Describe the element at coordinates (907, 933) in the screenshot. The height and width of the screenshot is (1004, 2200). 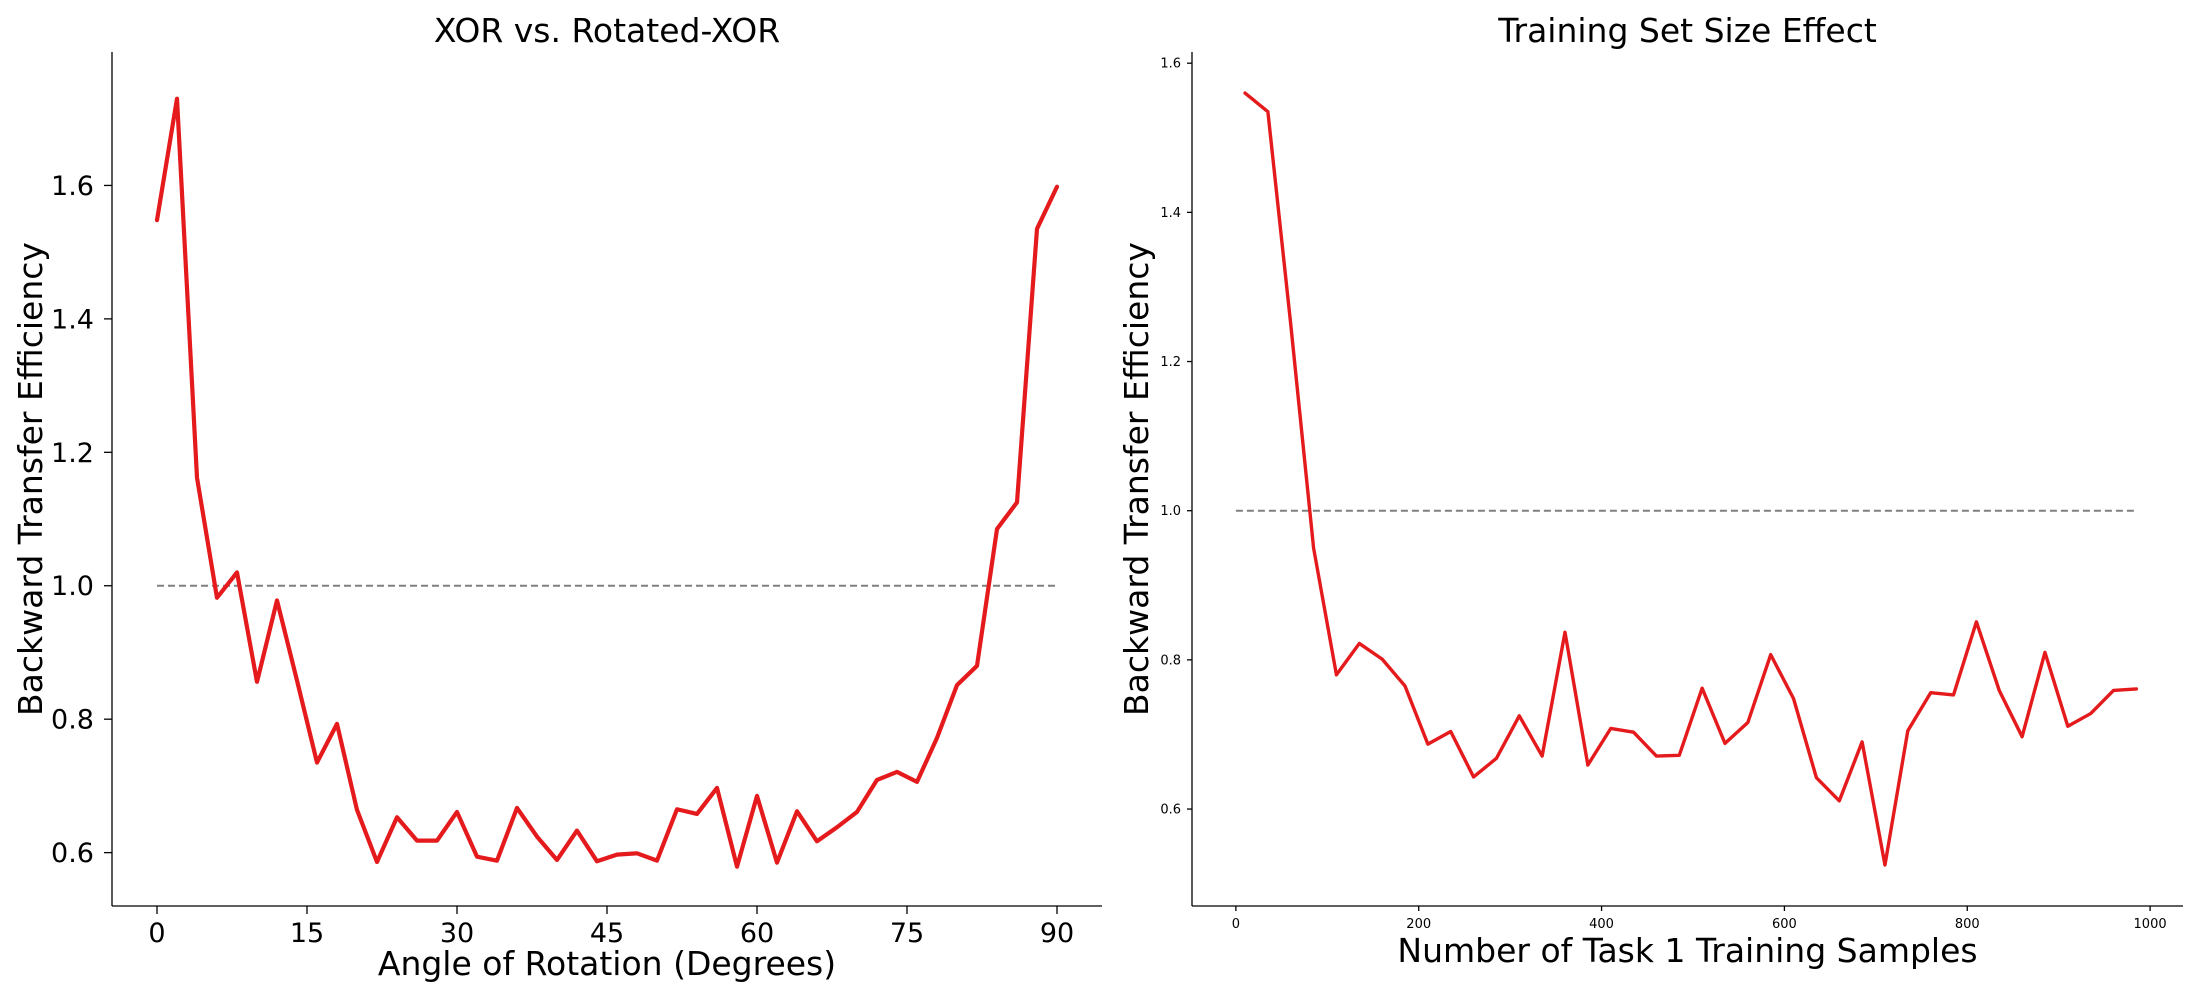
I see `x-tick-label: 75` at that location.